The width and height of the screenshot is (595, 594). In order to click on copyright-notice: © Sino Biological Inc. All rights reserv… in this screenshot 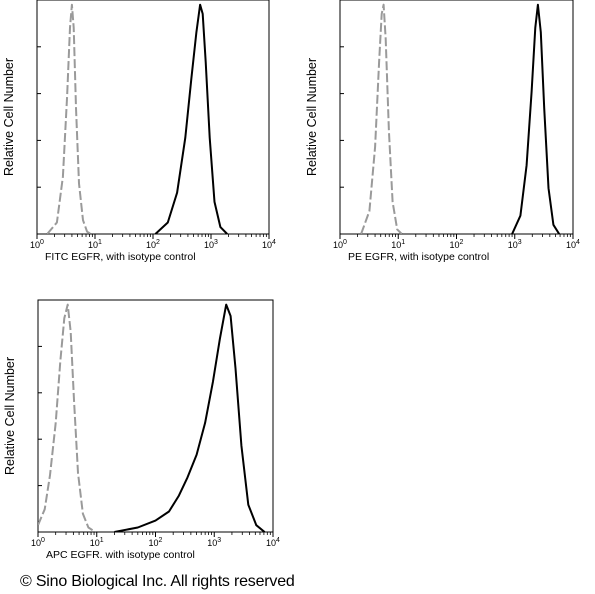, I will do `click(157, 581)`.